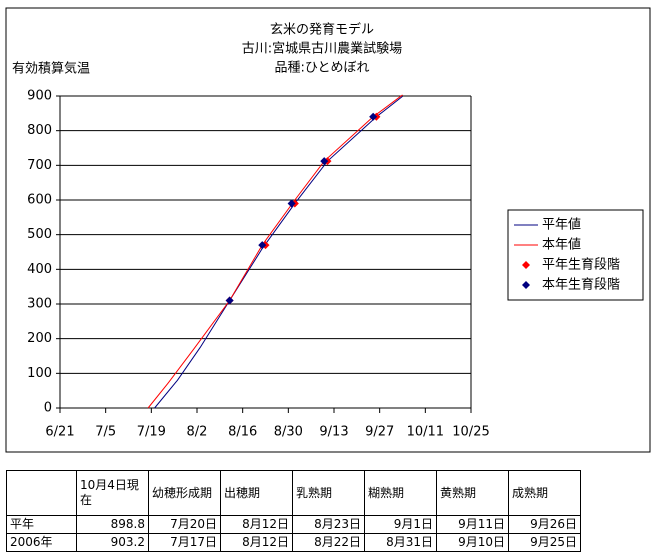 This screenshot has width=660, height=556. I want to click on table-cell: 2006年, so click(41, 542).